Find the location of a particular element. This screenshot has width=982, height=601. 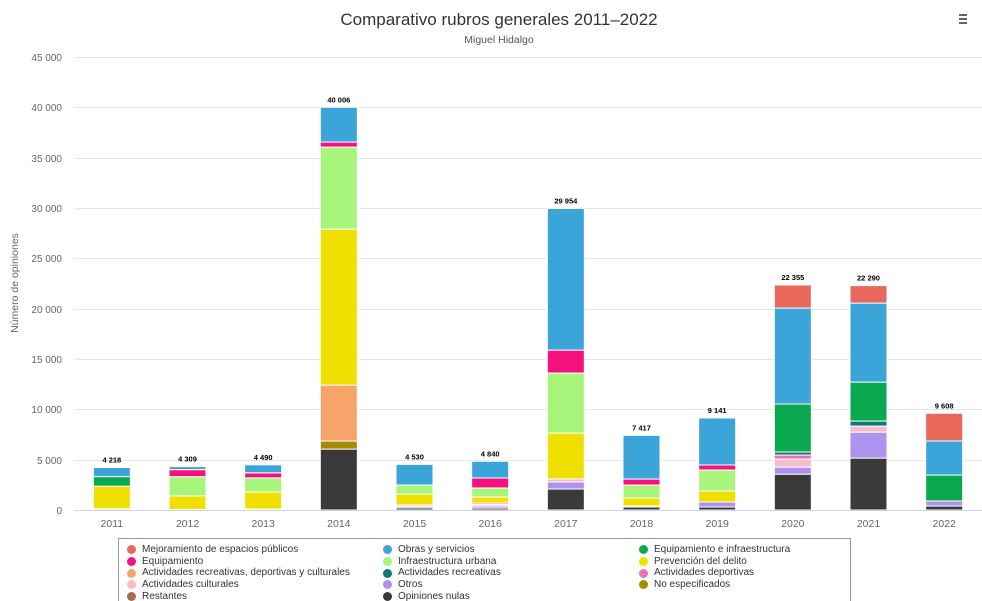

stack-total-label-2016: 4 840 is located at coordinates (490, 453).